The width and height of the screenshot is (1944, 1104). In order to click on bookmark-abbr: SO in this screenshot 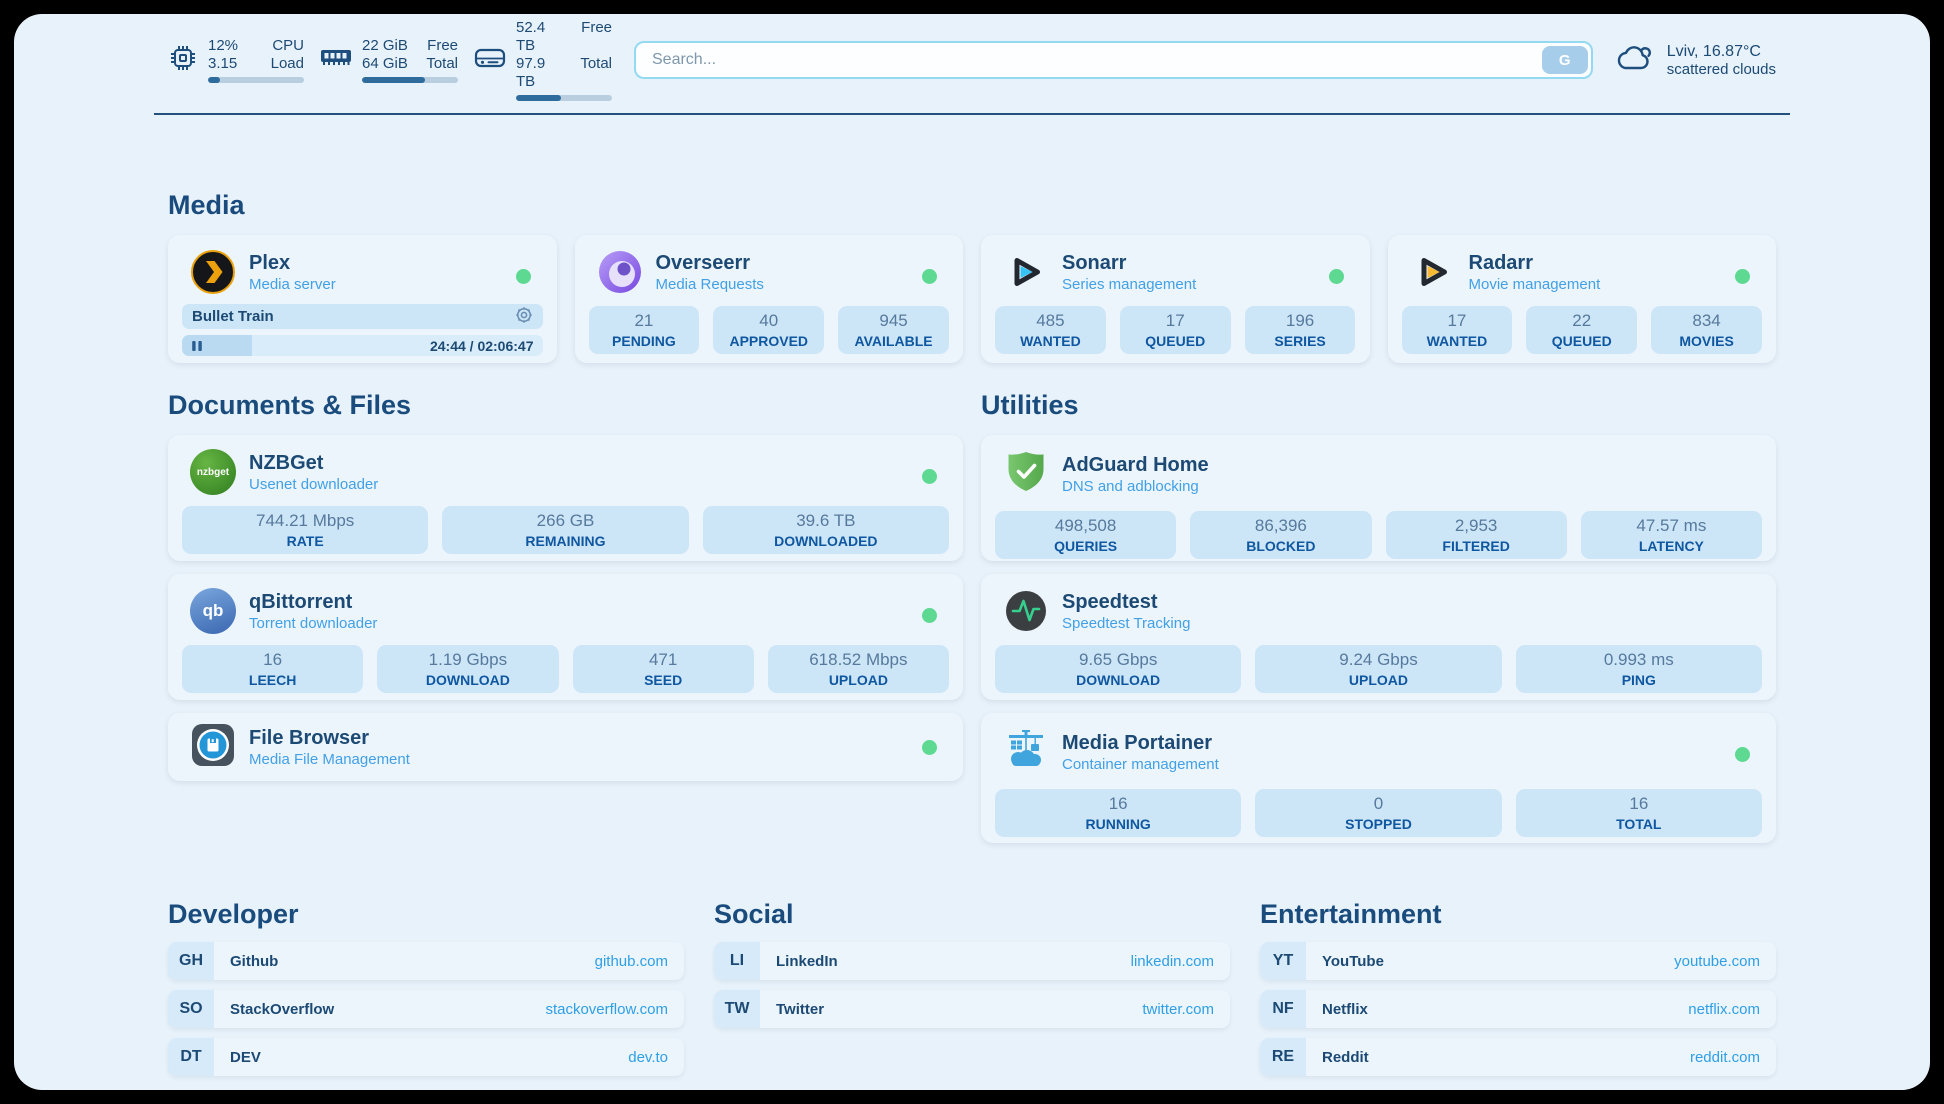, I will do `click(191, 1009)`.